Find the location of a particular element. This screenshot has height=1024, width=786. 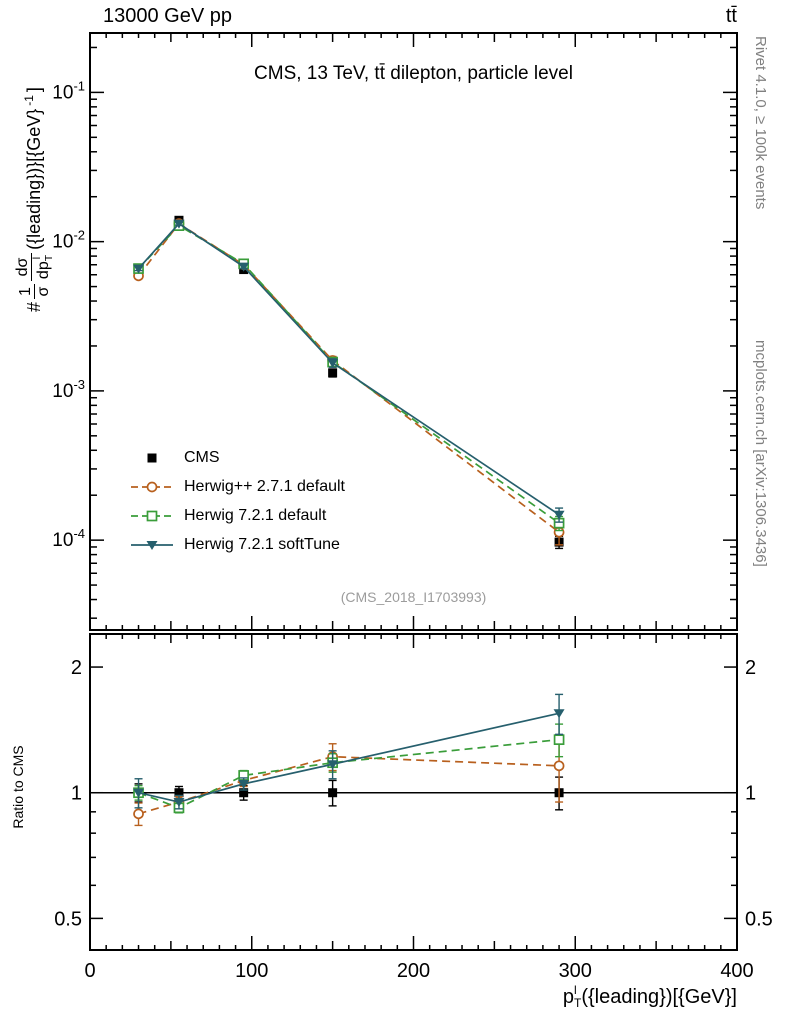

legend-item-herwig-7-2-1-default: Herwig 7.2.1 default is located at coordinates (237, 515).